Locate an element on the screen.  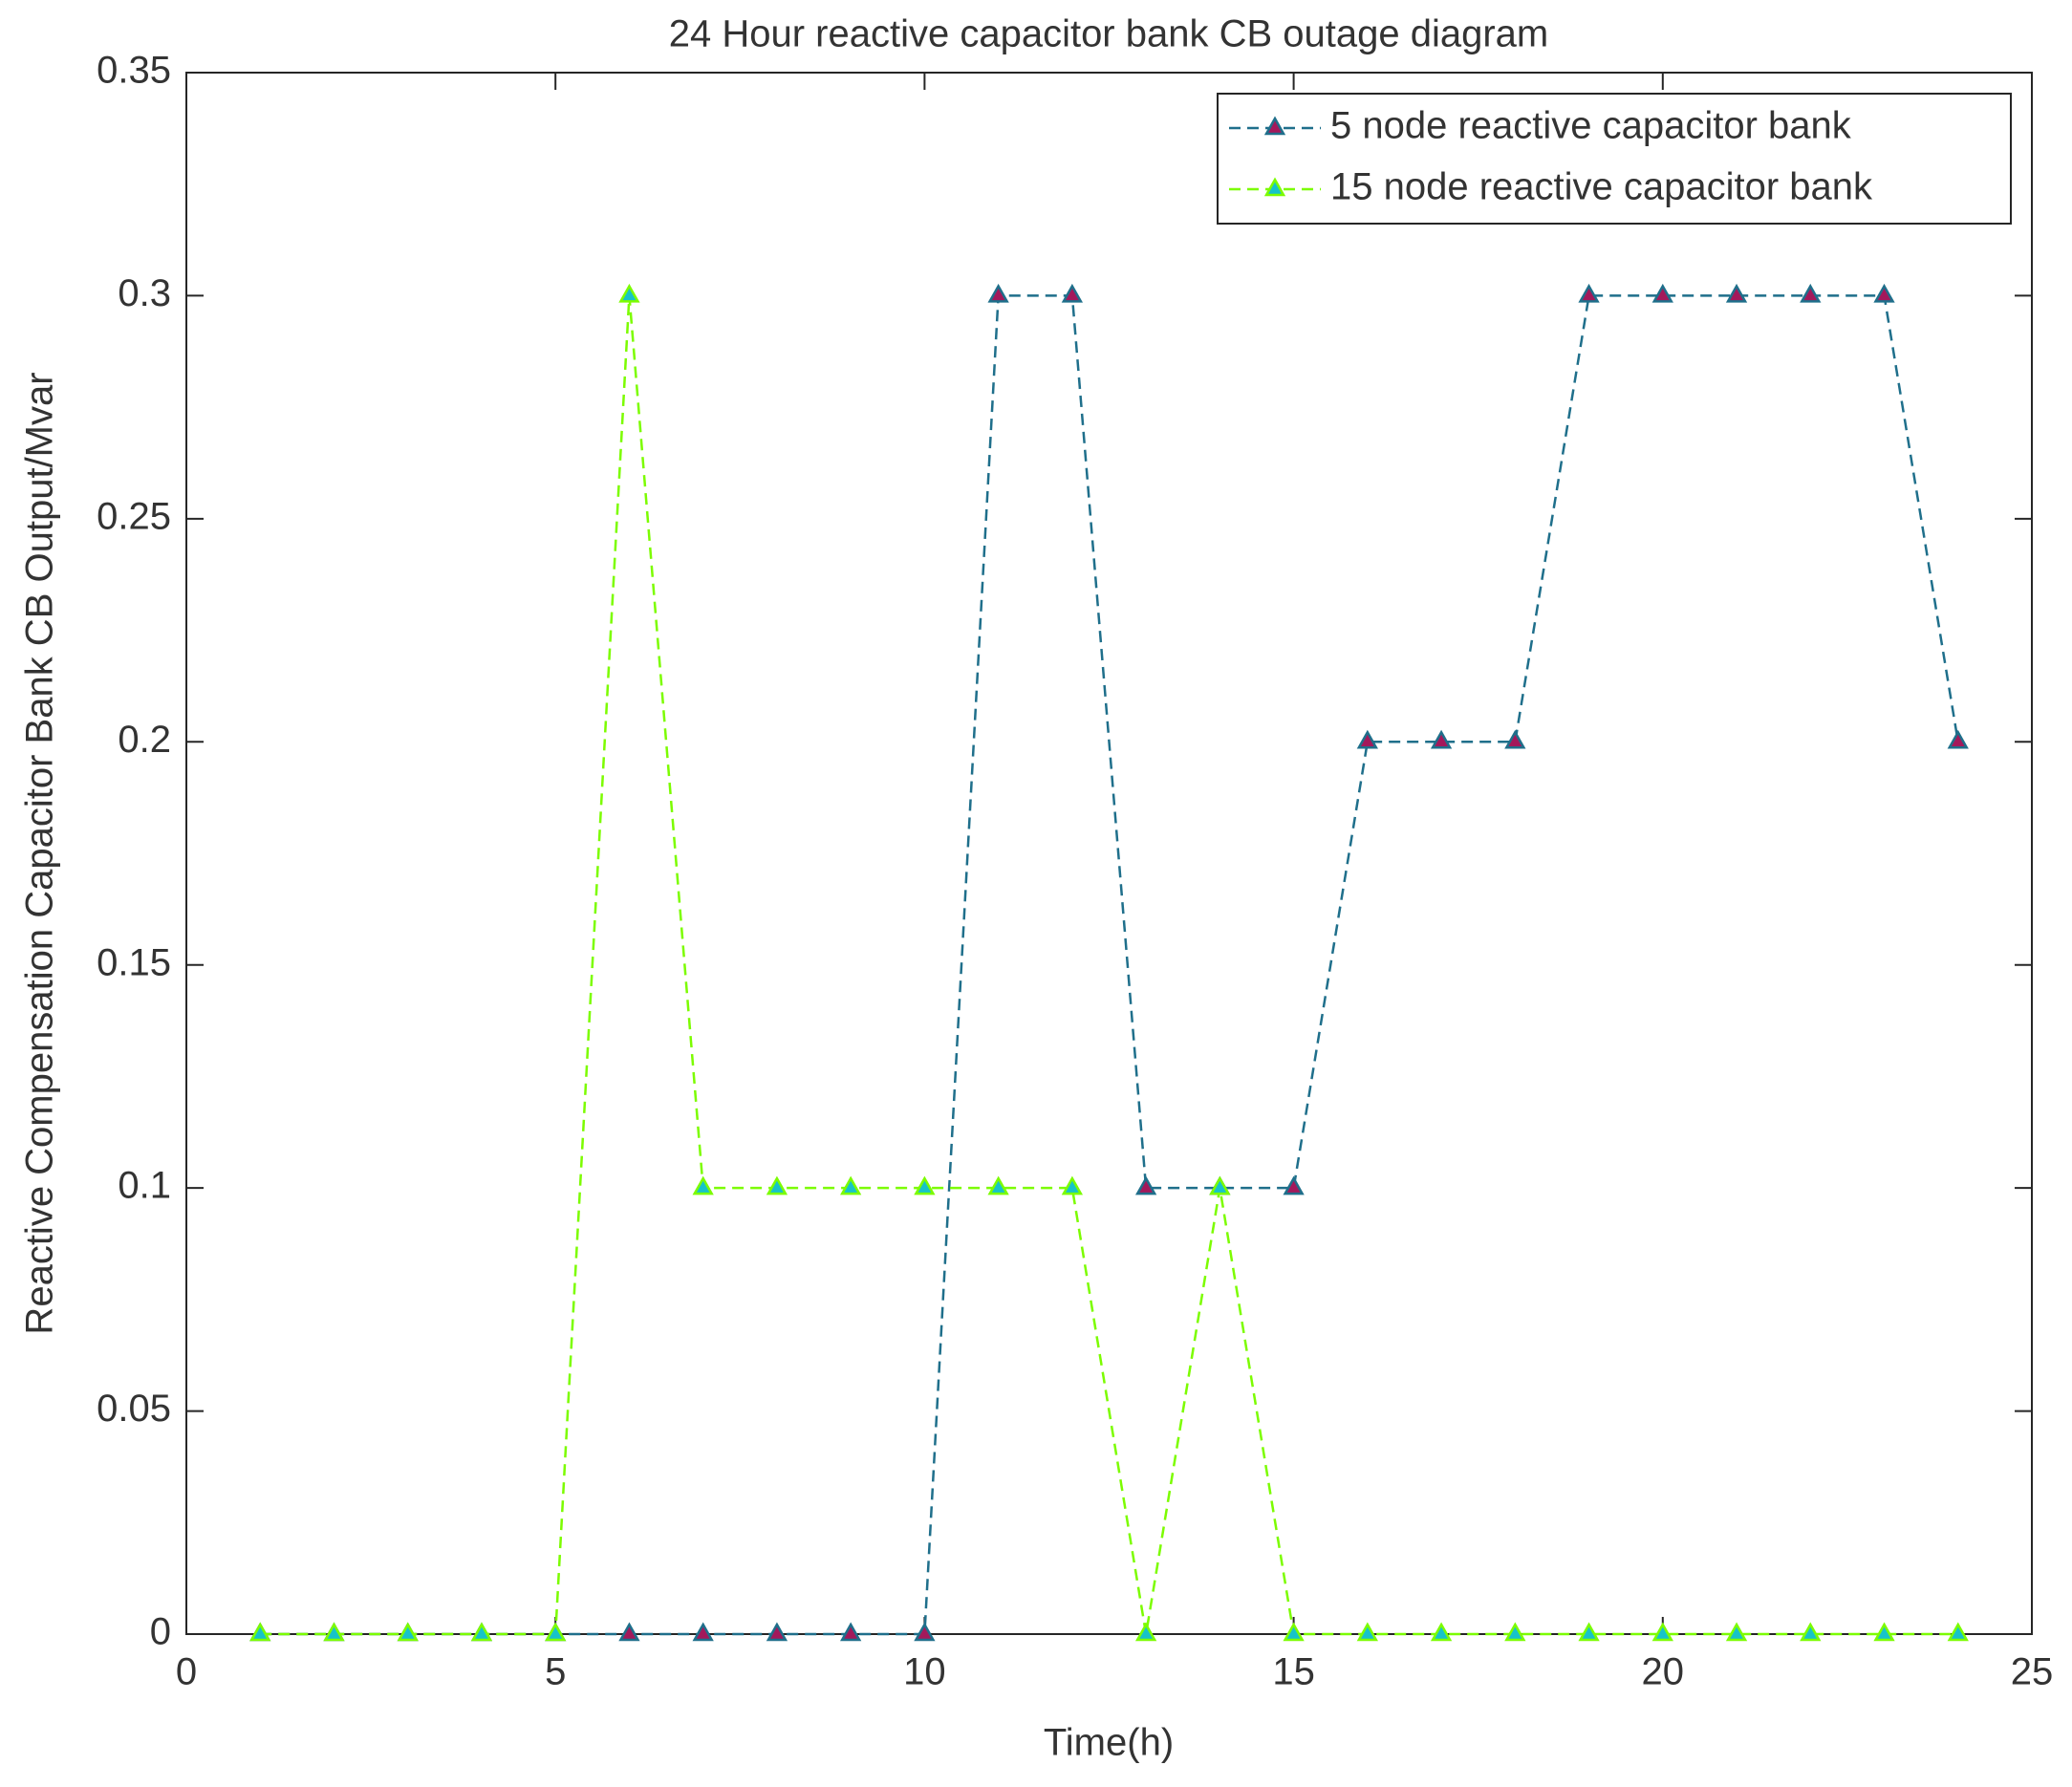
y-tick-label: 0.3 is located at coordinates (144, 293).